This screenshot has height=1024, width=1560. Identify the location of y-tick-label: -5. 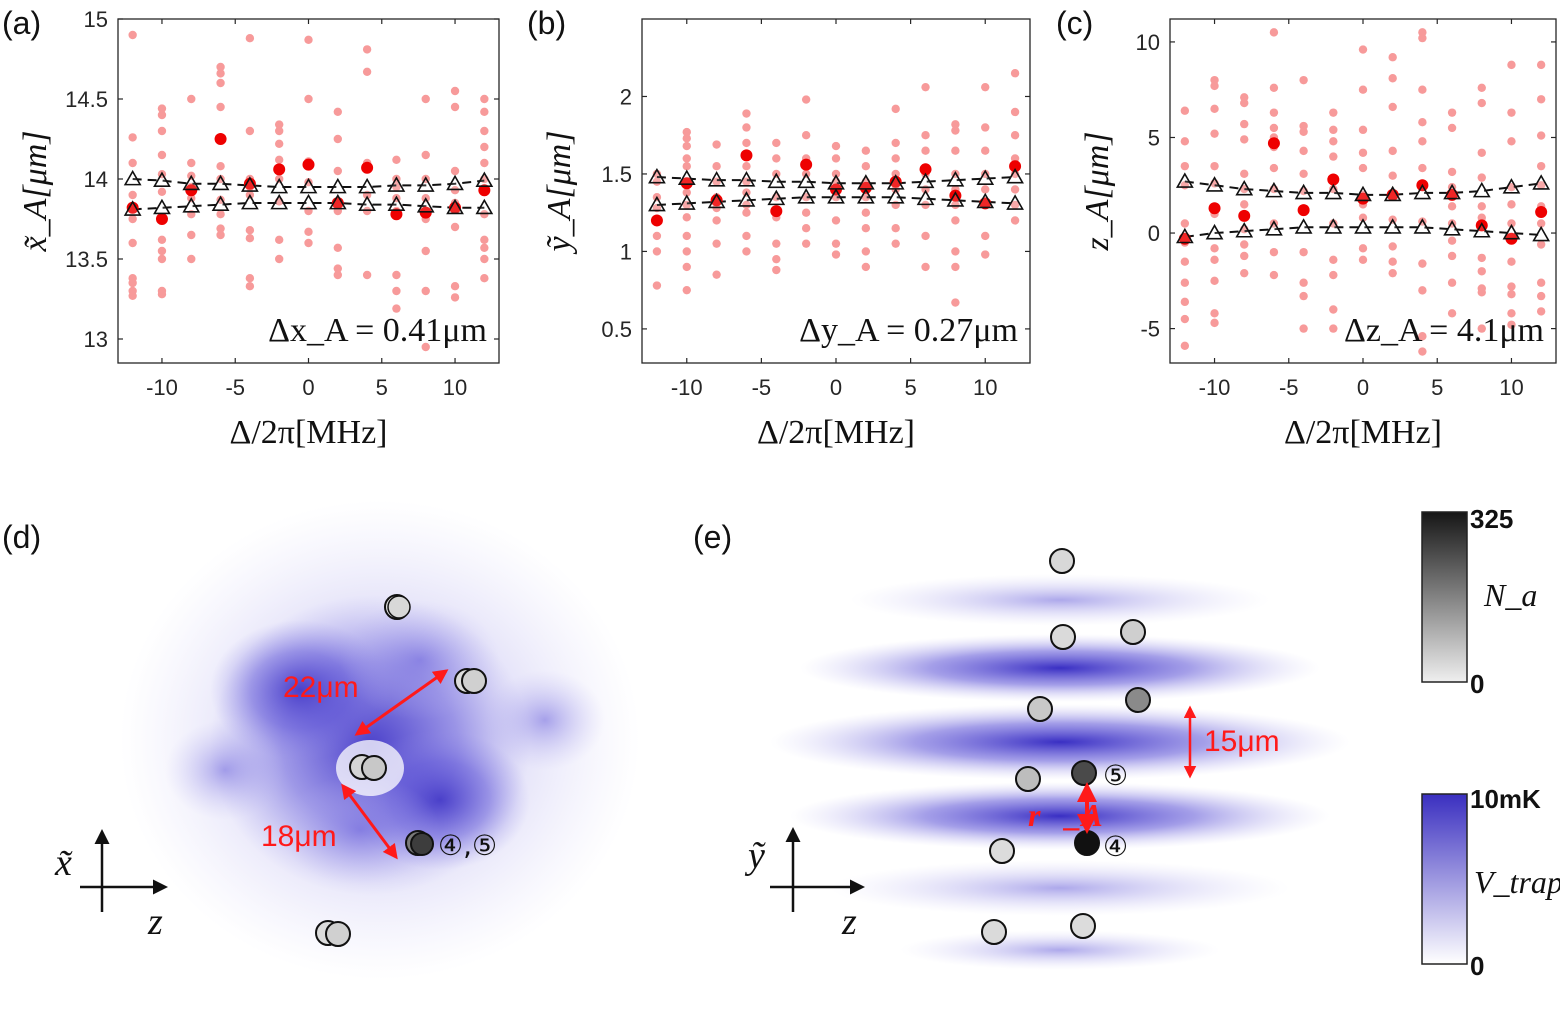
(1150, 329).